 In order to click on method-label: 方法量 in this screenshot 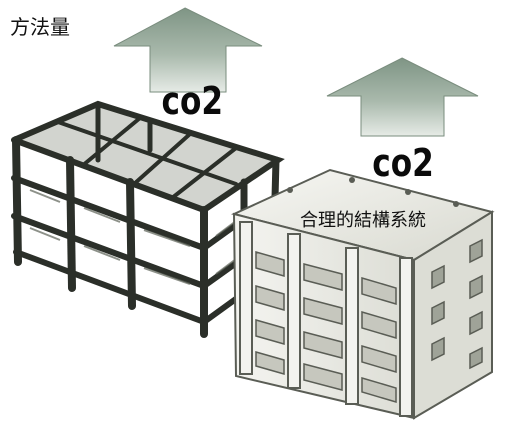, I will do `click(40, 27)`.